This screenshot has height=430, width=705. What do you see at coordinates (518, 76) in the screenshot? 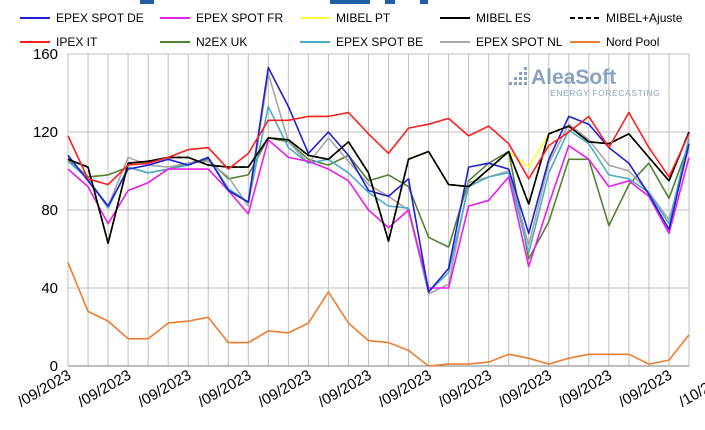
I see `logo-dots-icon` at bounding box center [518, 76].